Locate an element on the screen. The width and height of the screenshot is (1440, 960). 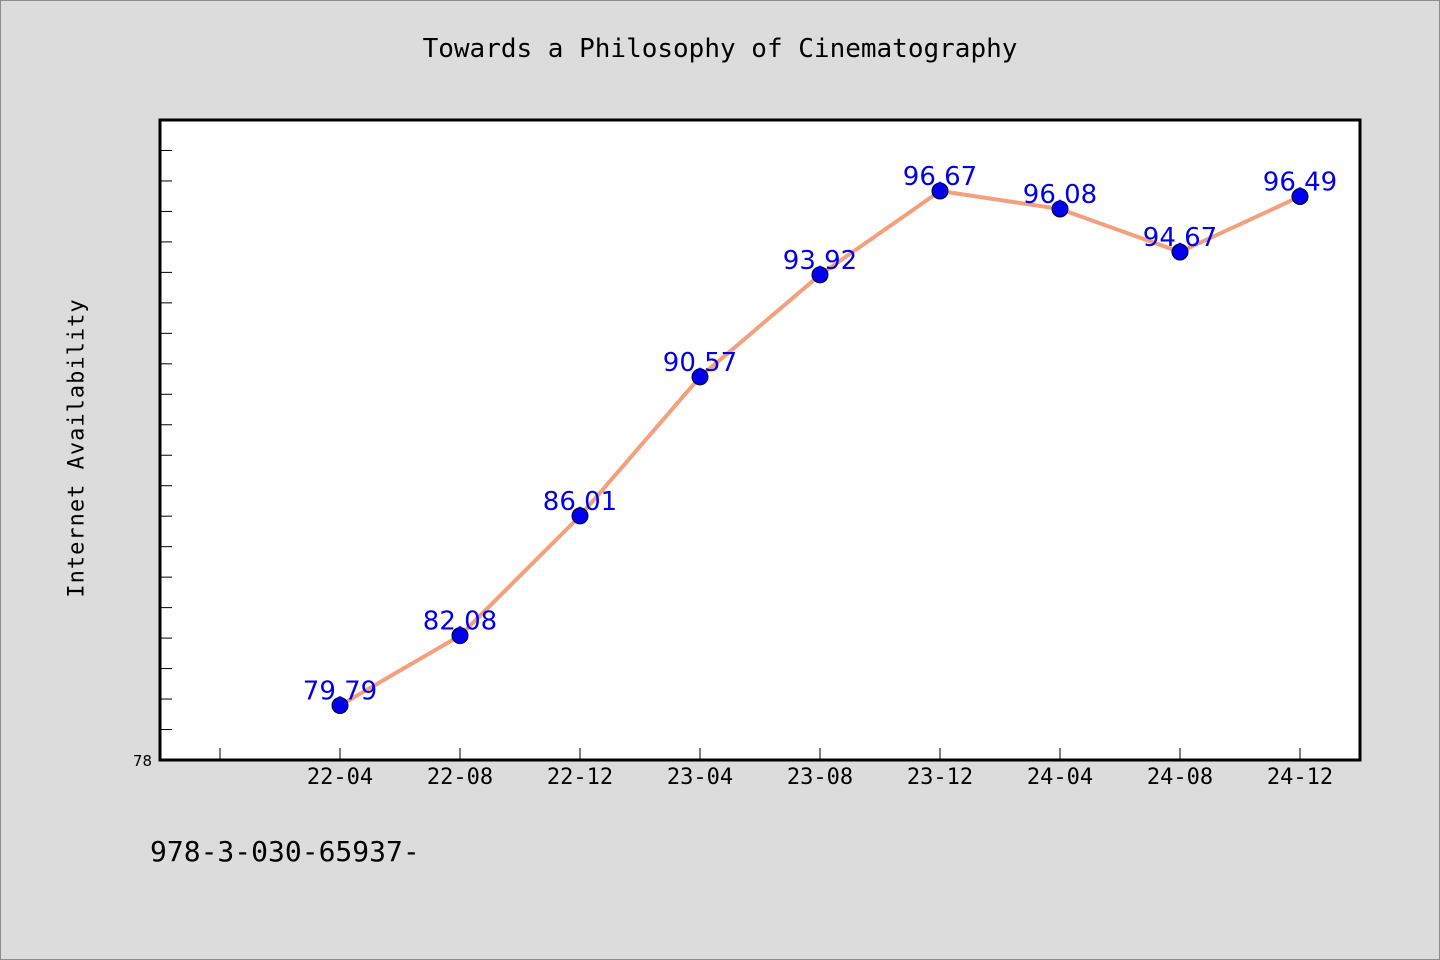
data-label: 82.08 is located at coordinates (460, 622).